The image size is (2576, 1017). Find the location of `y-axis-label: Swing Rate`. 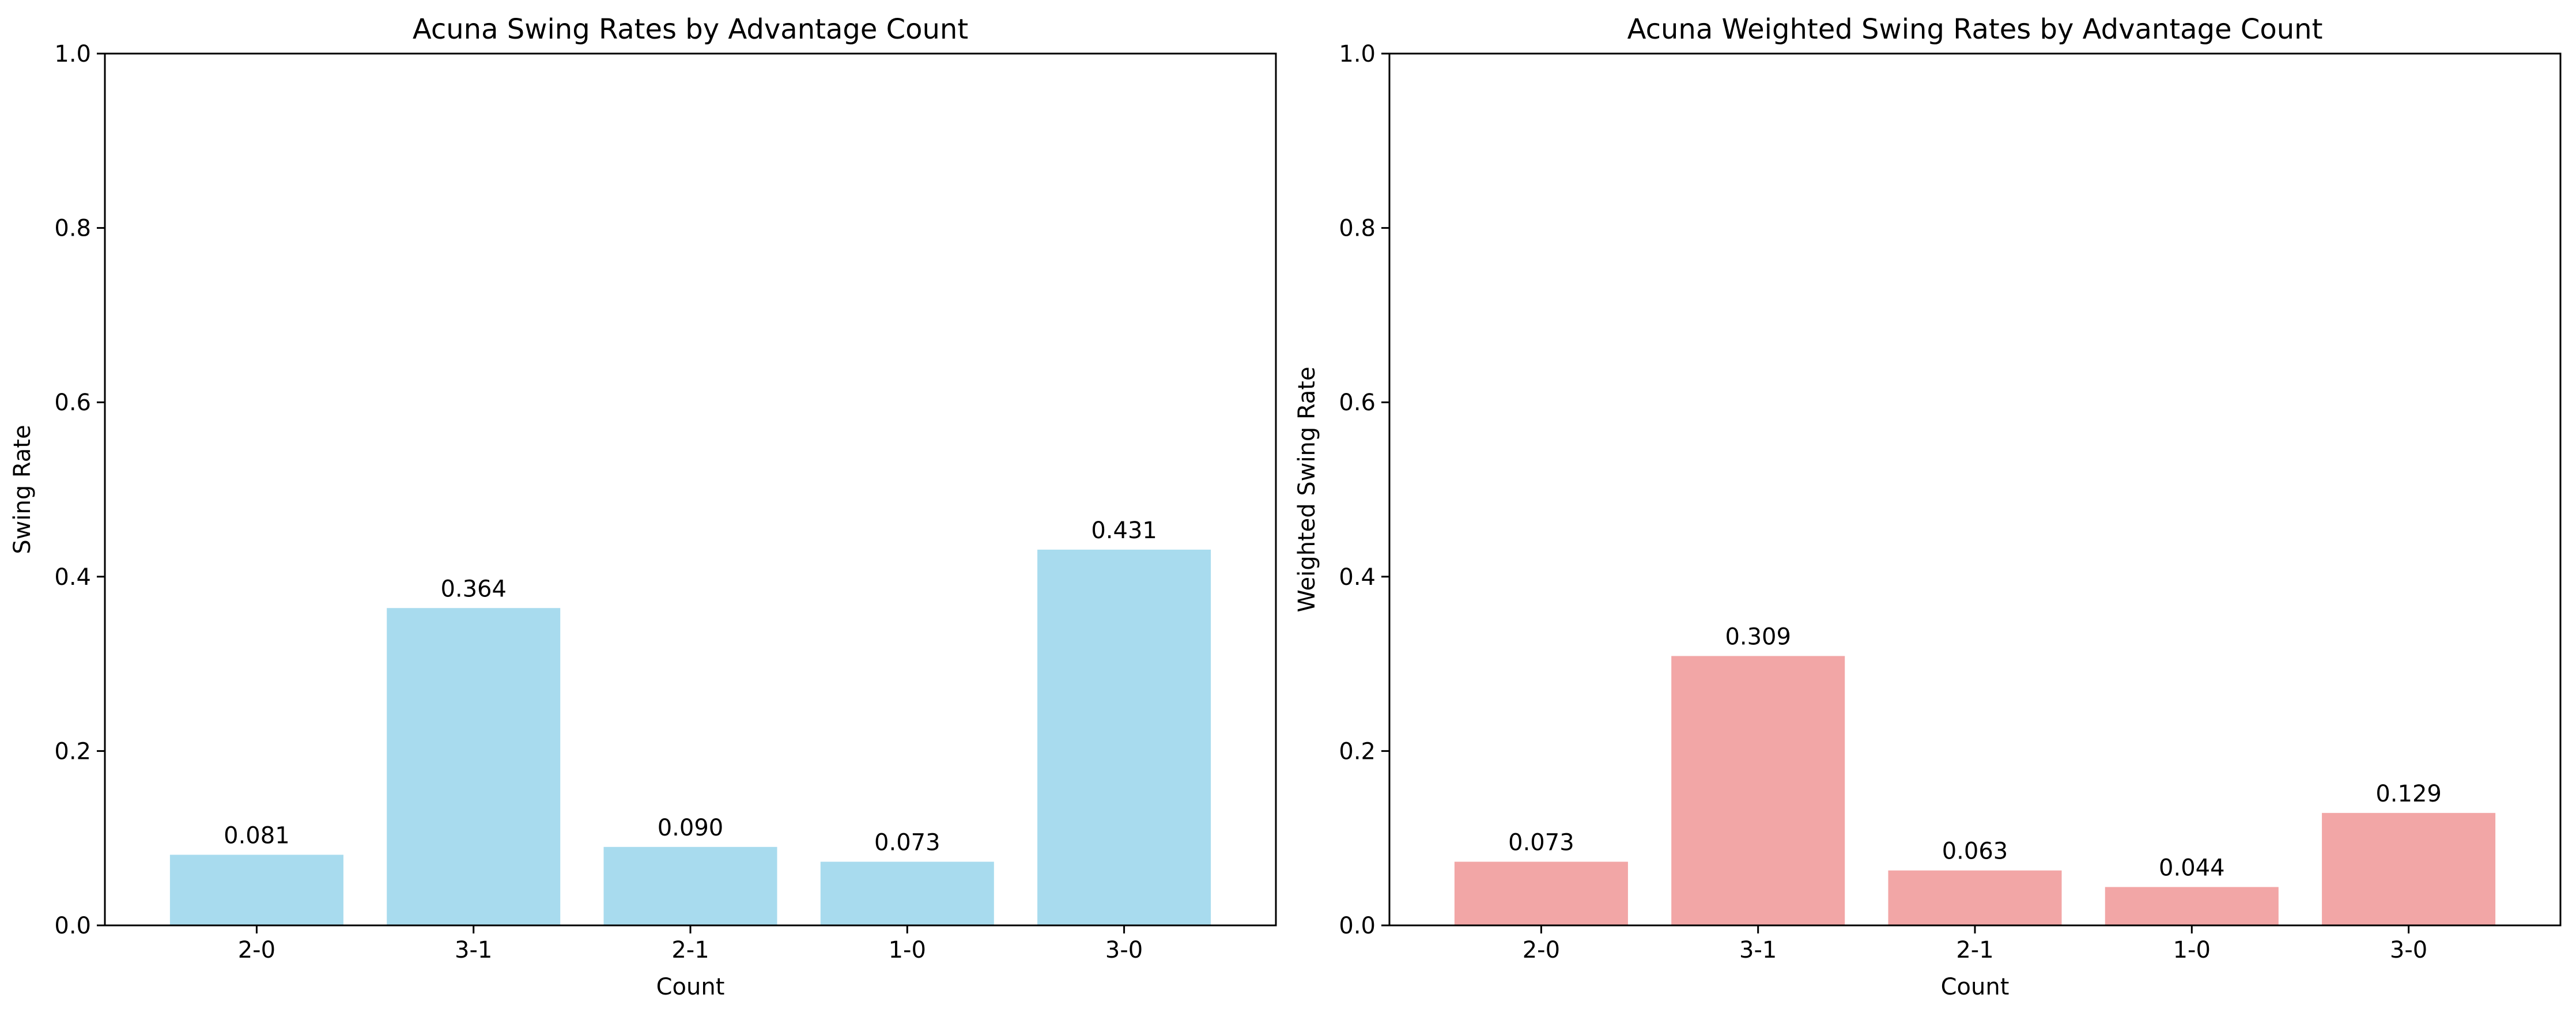

y-axis-label: Swing Rate is located at coordinates (22, 489).